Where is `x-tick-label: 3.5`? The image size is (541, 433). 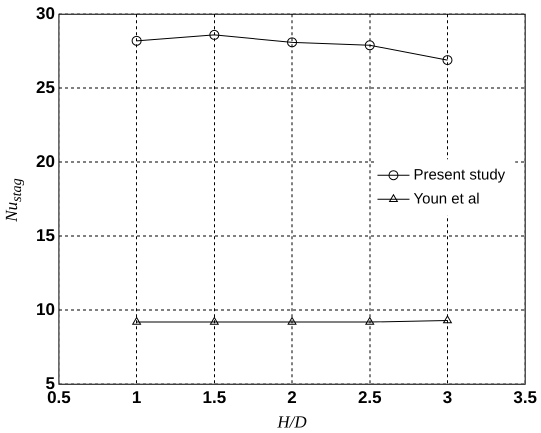 x-tick-label: 3.5 is located at coordinates (525, 398).